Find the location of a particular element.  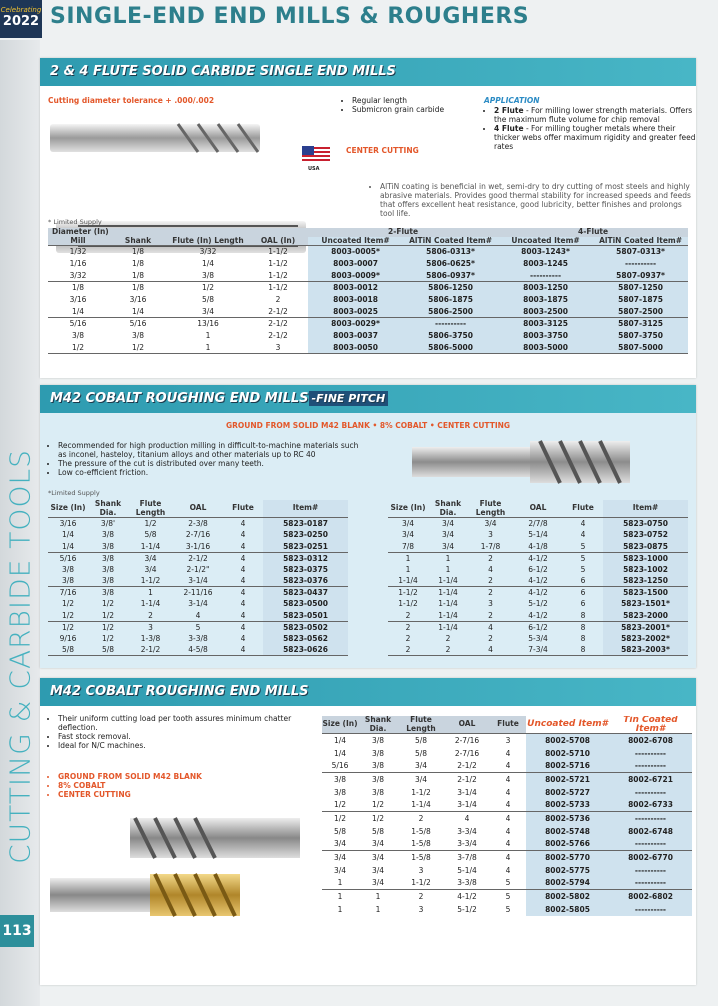

table-cell: 8003-1875 is located at coordinates (546, 299).